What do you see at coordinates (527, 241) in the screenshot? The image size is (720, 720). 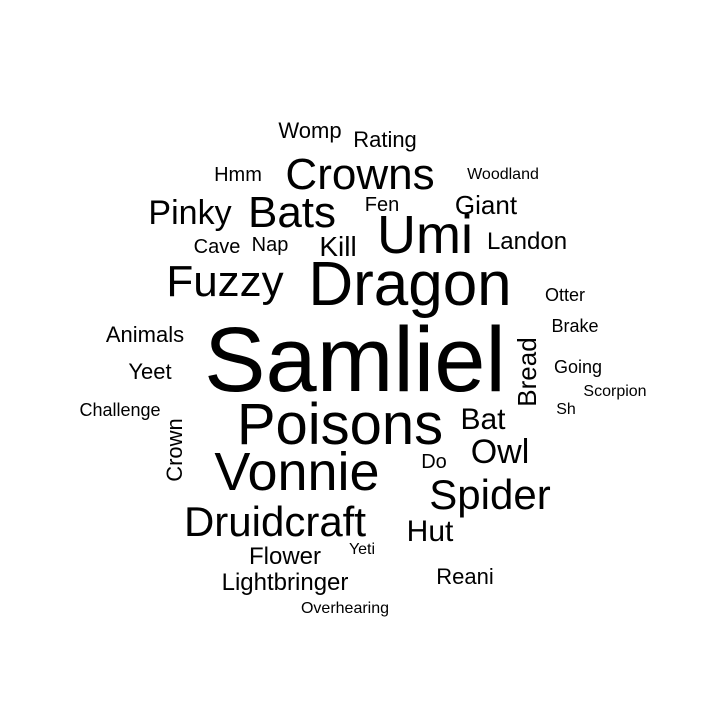 I see `word-landon: Landon` at bounding box center [527, 241].